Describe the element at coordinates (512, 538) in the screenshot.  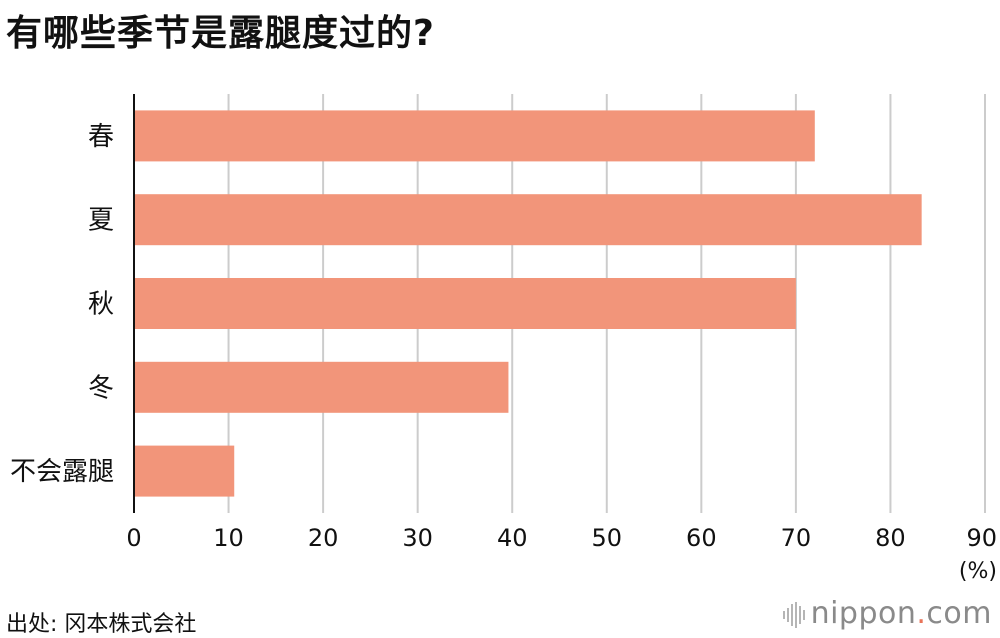
I see `x-tick-label: 40` at that location.